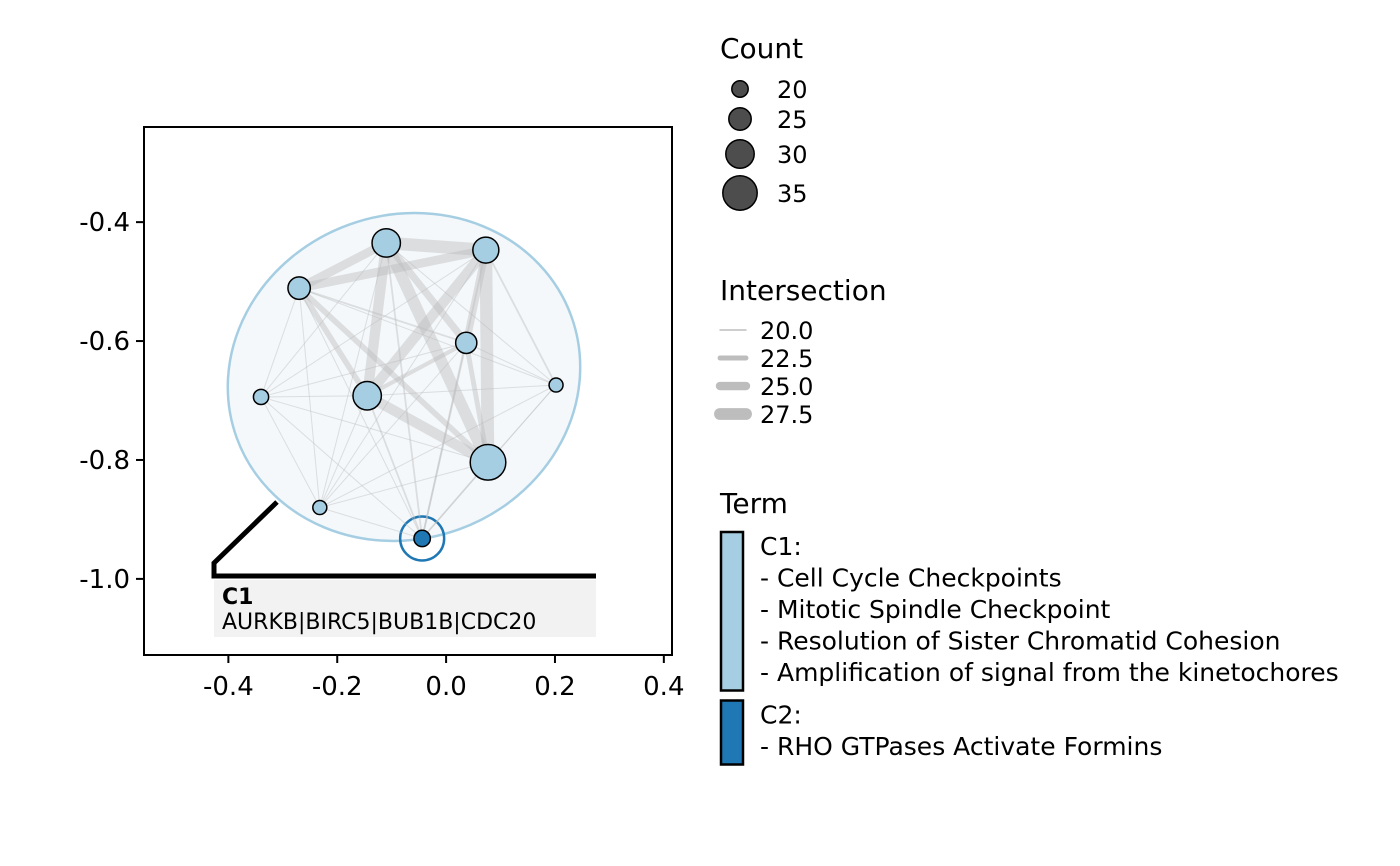 The image size is (1400, 866). I want to click on annotation-title: C1, so click(237, 597).